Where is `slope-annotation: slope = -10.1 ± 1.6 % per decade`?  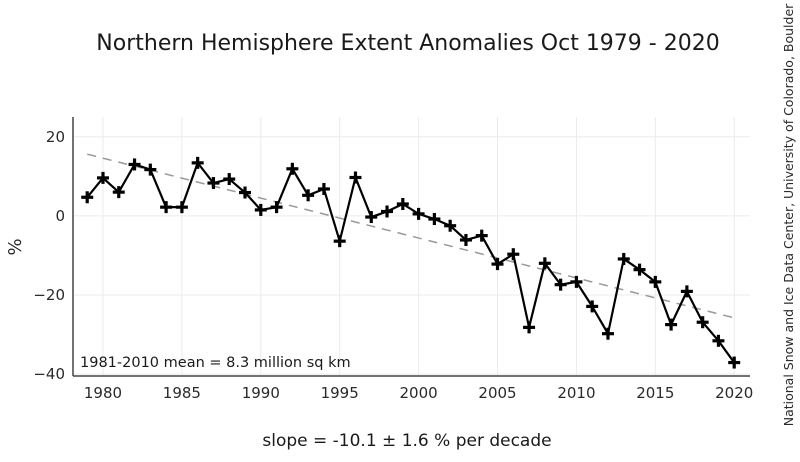 slope-annotation: slope = -10.1 ± 1.6 % per decade is located at coordinates (406, 441).